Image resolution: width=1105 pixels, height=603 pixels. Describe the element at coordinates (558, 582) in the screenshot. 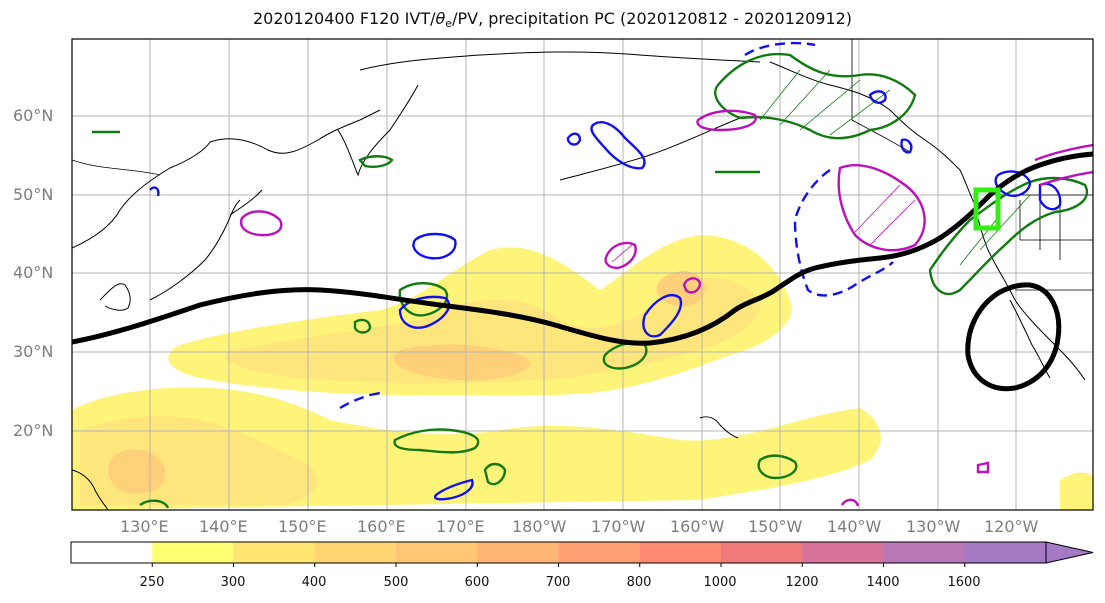

I see `colorbar-tick-label: 700` at that location.